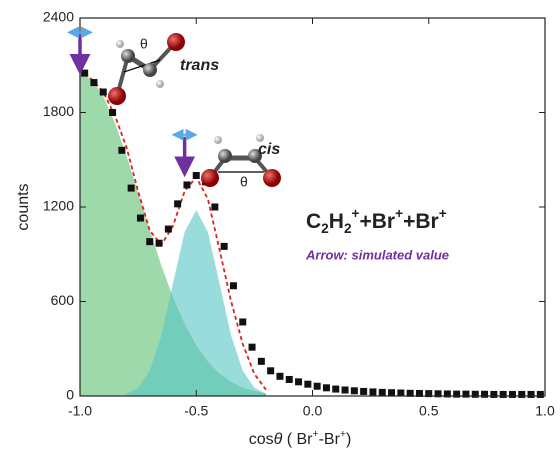 The height and width of the screenshot is (459, 560). Describe the element at coordinates (146, 69) in the screenshot. I see `trans-molecule` at that location.